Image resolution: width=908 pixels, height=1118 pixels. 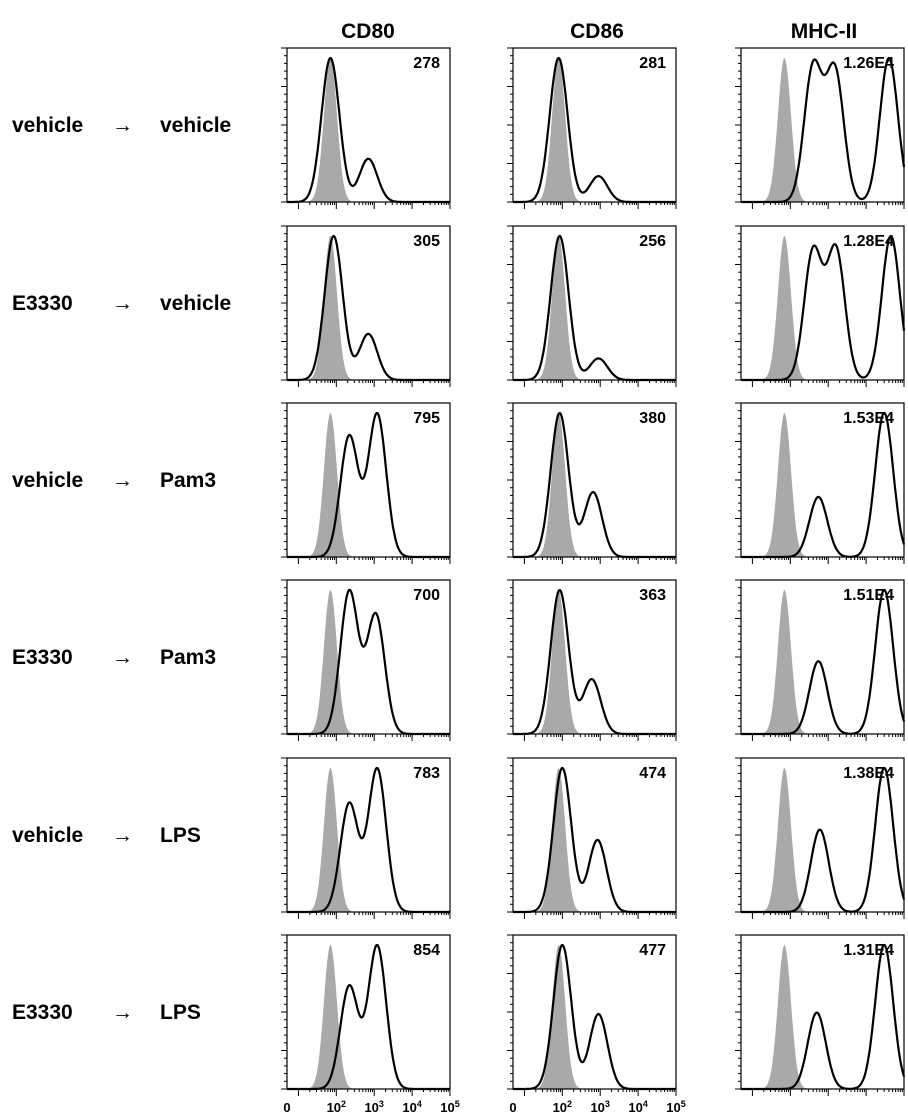 What do you see at coordinates (426, 418) in the screenshot?
I see `mfi-value: 795` at bounding box center [426, 418].